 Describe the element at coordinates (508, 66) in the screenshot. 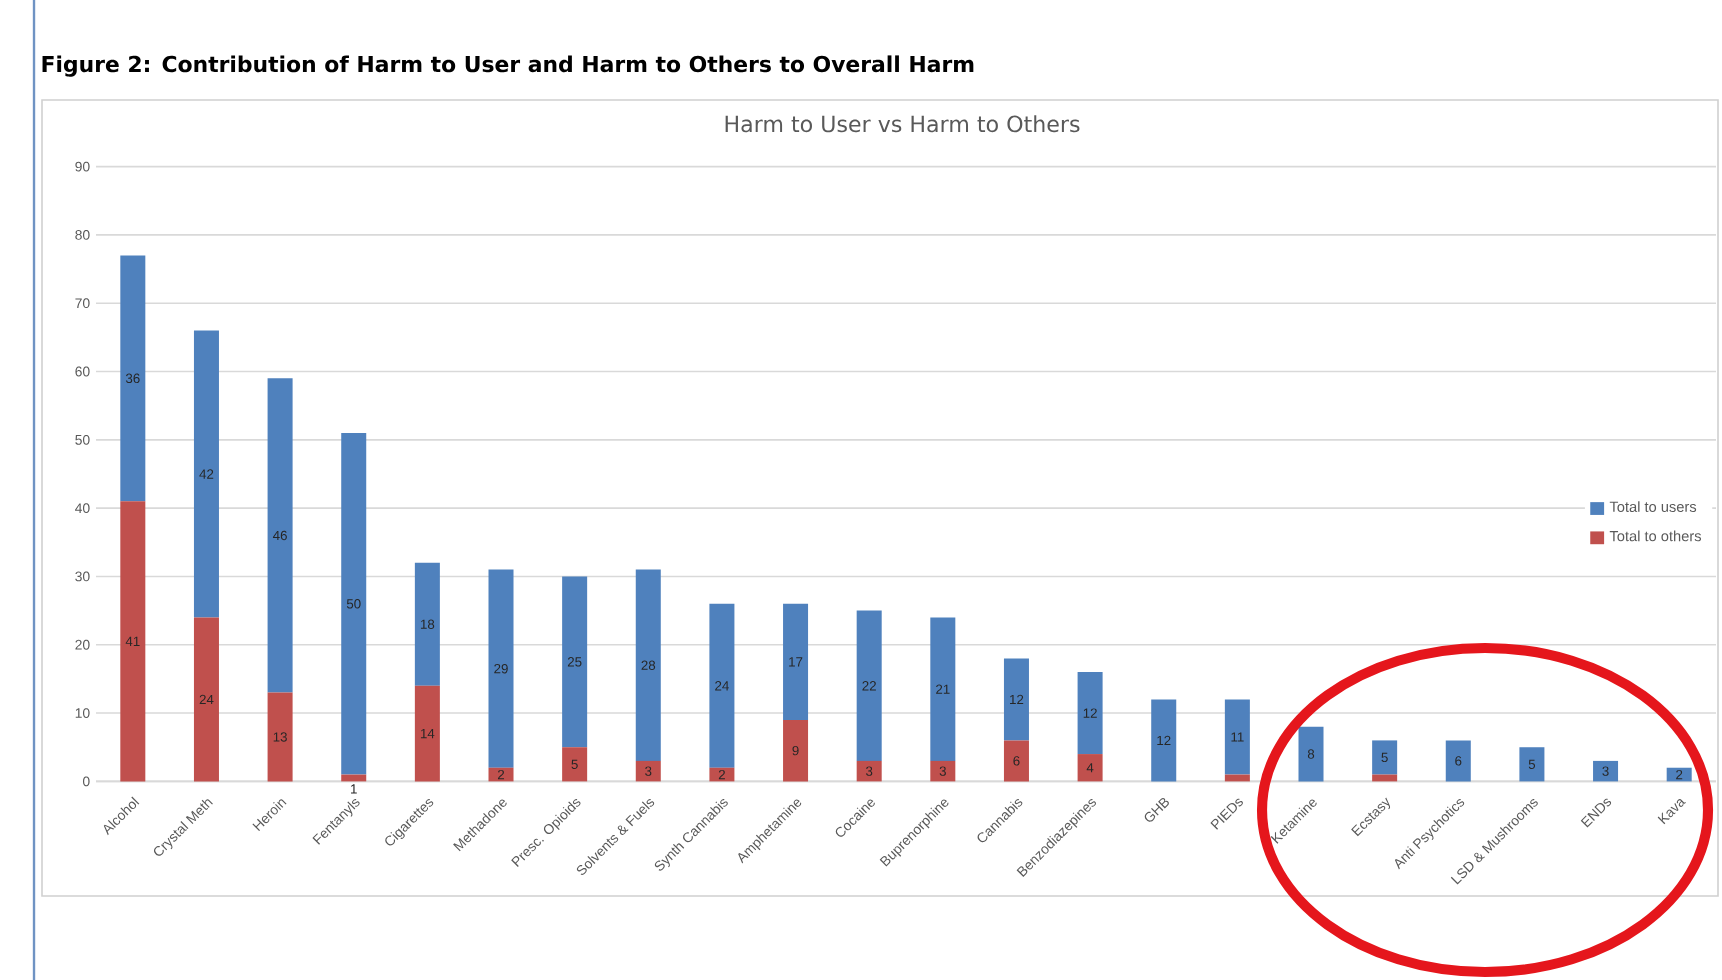

I see `chart-title: Figure 2: Contribution of Harm to User and Harm to Others to Overall Harm` at that location.